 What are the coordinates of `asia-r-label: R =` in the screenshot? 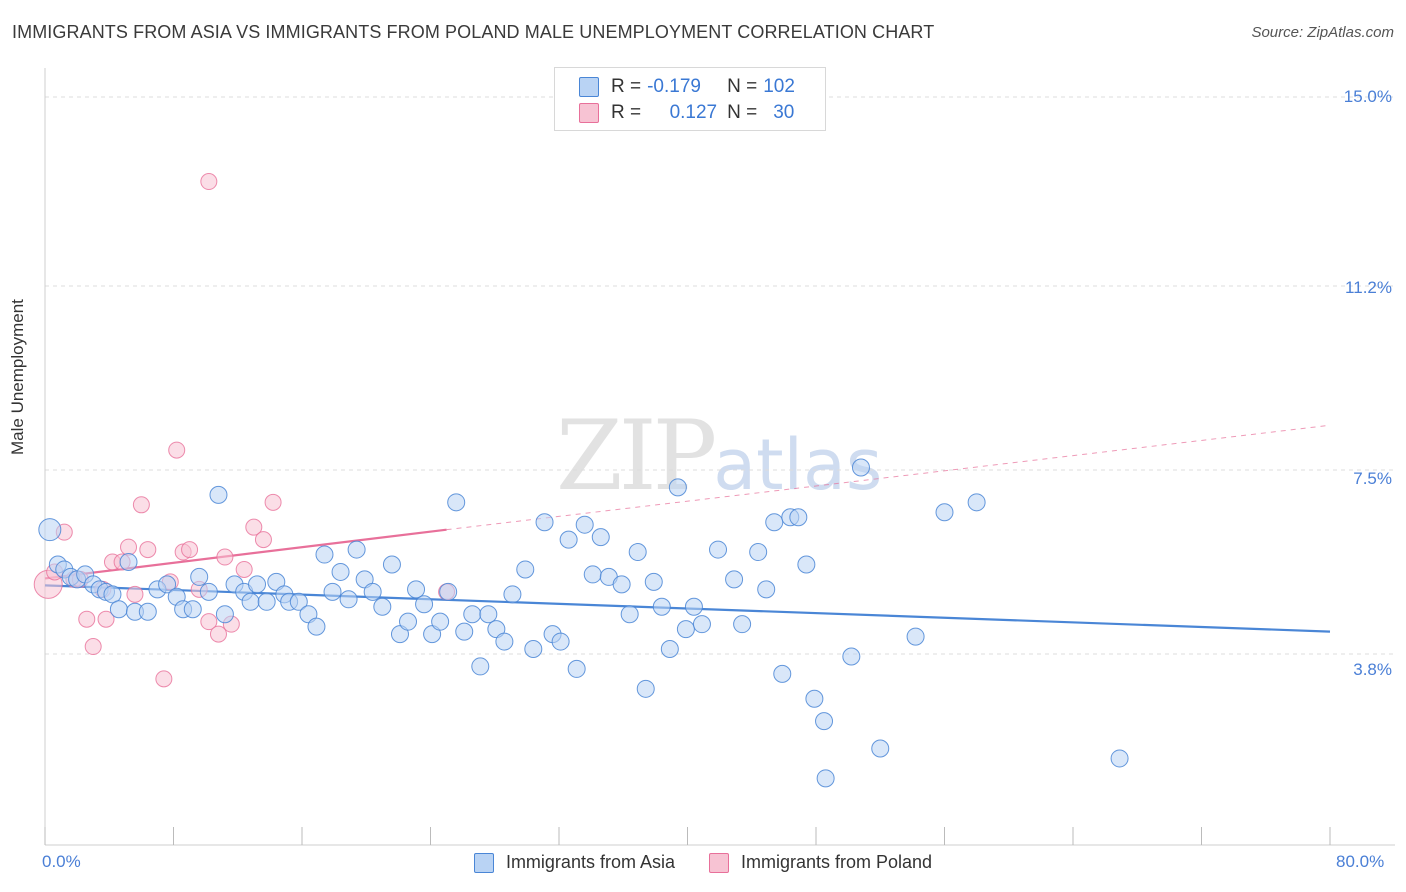 It's located at (626, 86).